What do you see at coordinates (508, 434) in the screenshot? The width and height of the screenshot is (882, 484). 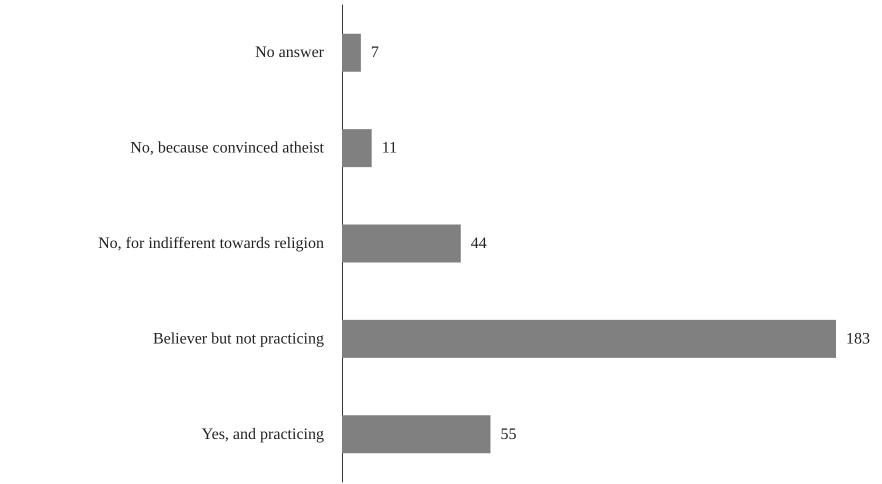 I see `data-label: 55` at bounding box center [508, 434].